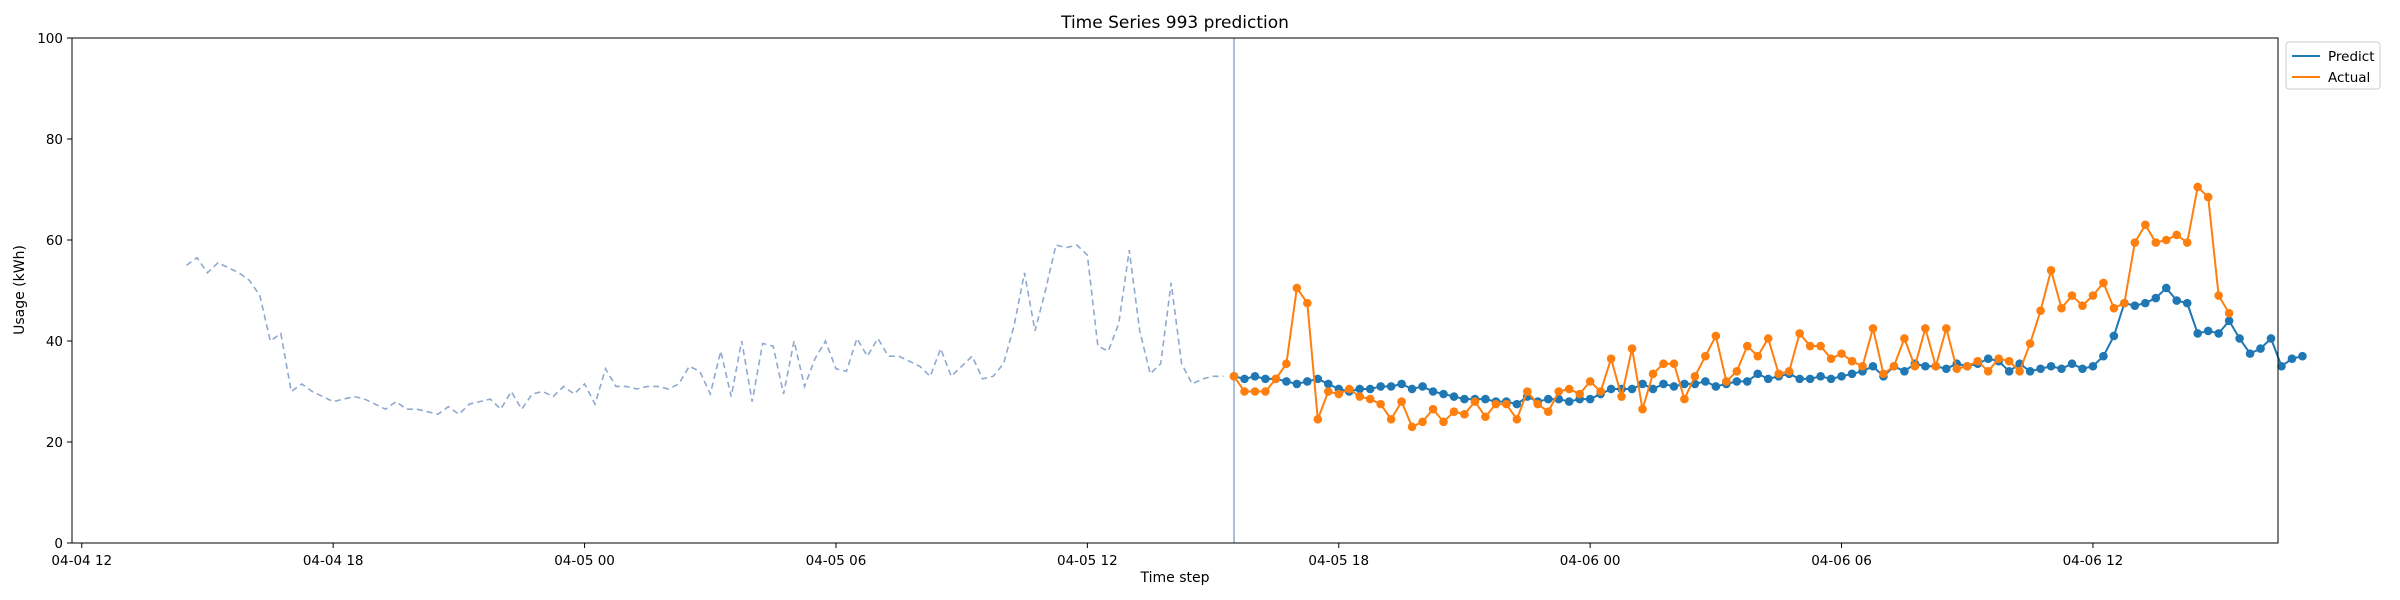 The width and height of the screenshot is (2400, 600). I want to click on chart-title: Time Series 993 prediction, so click(1174, 23).